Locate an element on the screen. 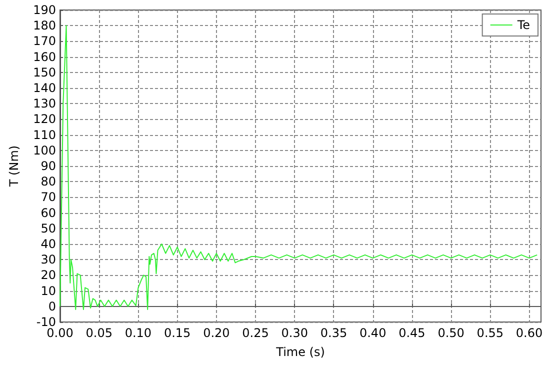 This screenshot has width=550, height=373. x-tick-label: 0.30 is located at coordinates (294, 333).